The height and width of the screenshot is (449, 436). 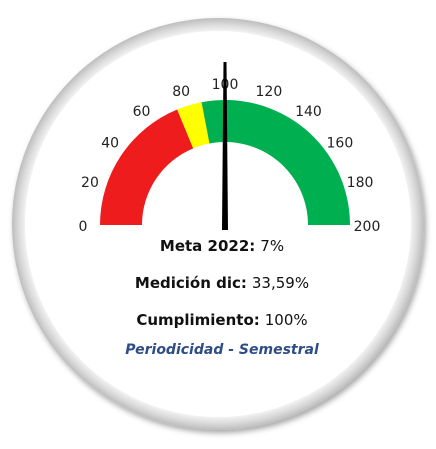 I want to click on summary-label: Cumplimiento:, so click(x=197, y=320).